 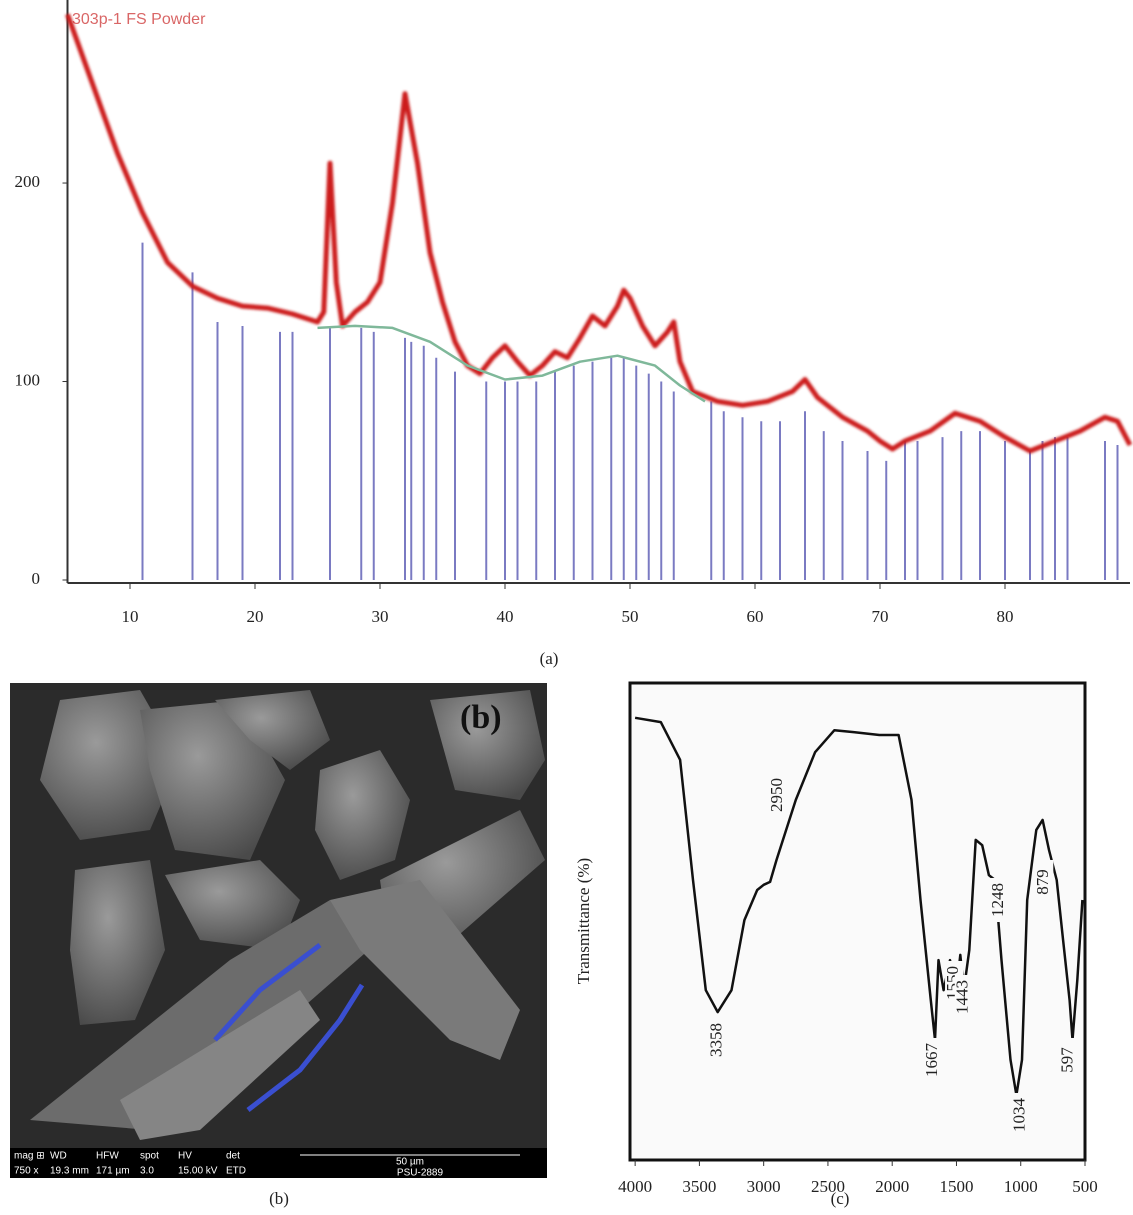 I want to click on x-tick-label: 10, so click(x=130, y=616).